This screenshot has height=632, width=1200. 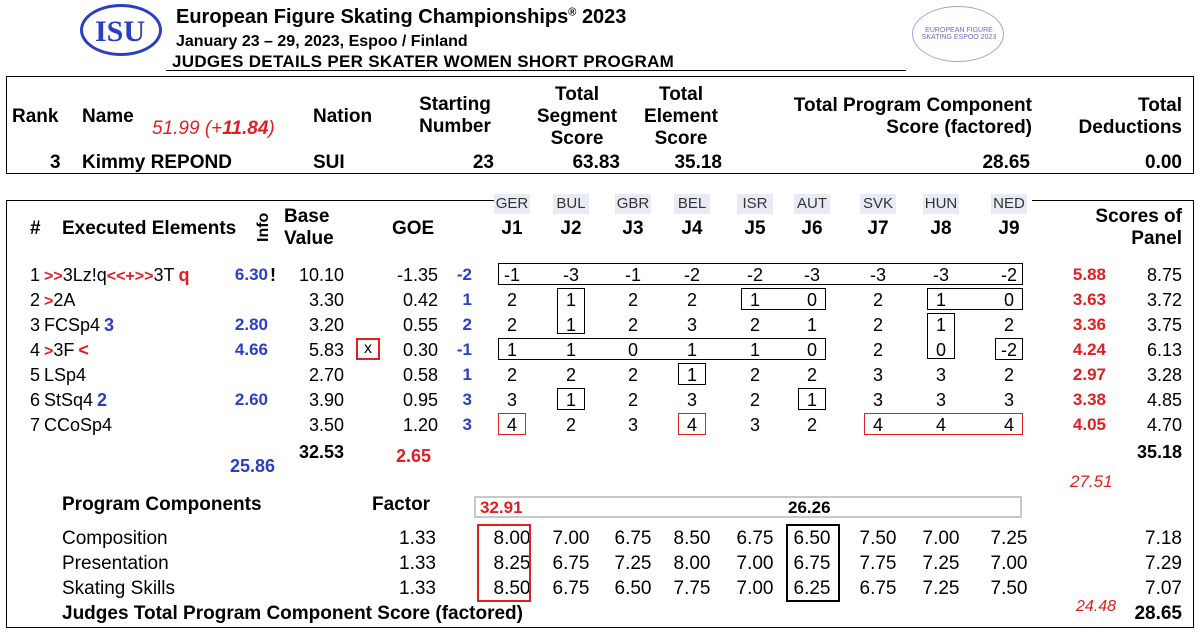 What do you see at coordinates (420, 400) in the screenshot?
I see `element-goe: 0.95` at bounding box center [420, 400].